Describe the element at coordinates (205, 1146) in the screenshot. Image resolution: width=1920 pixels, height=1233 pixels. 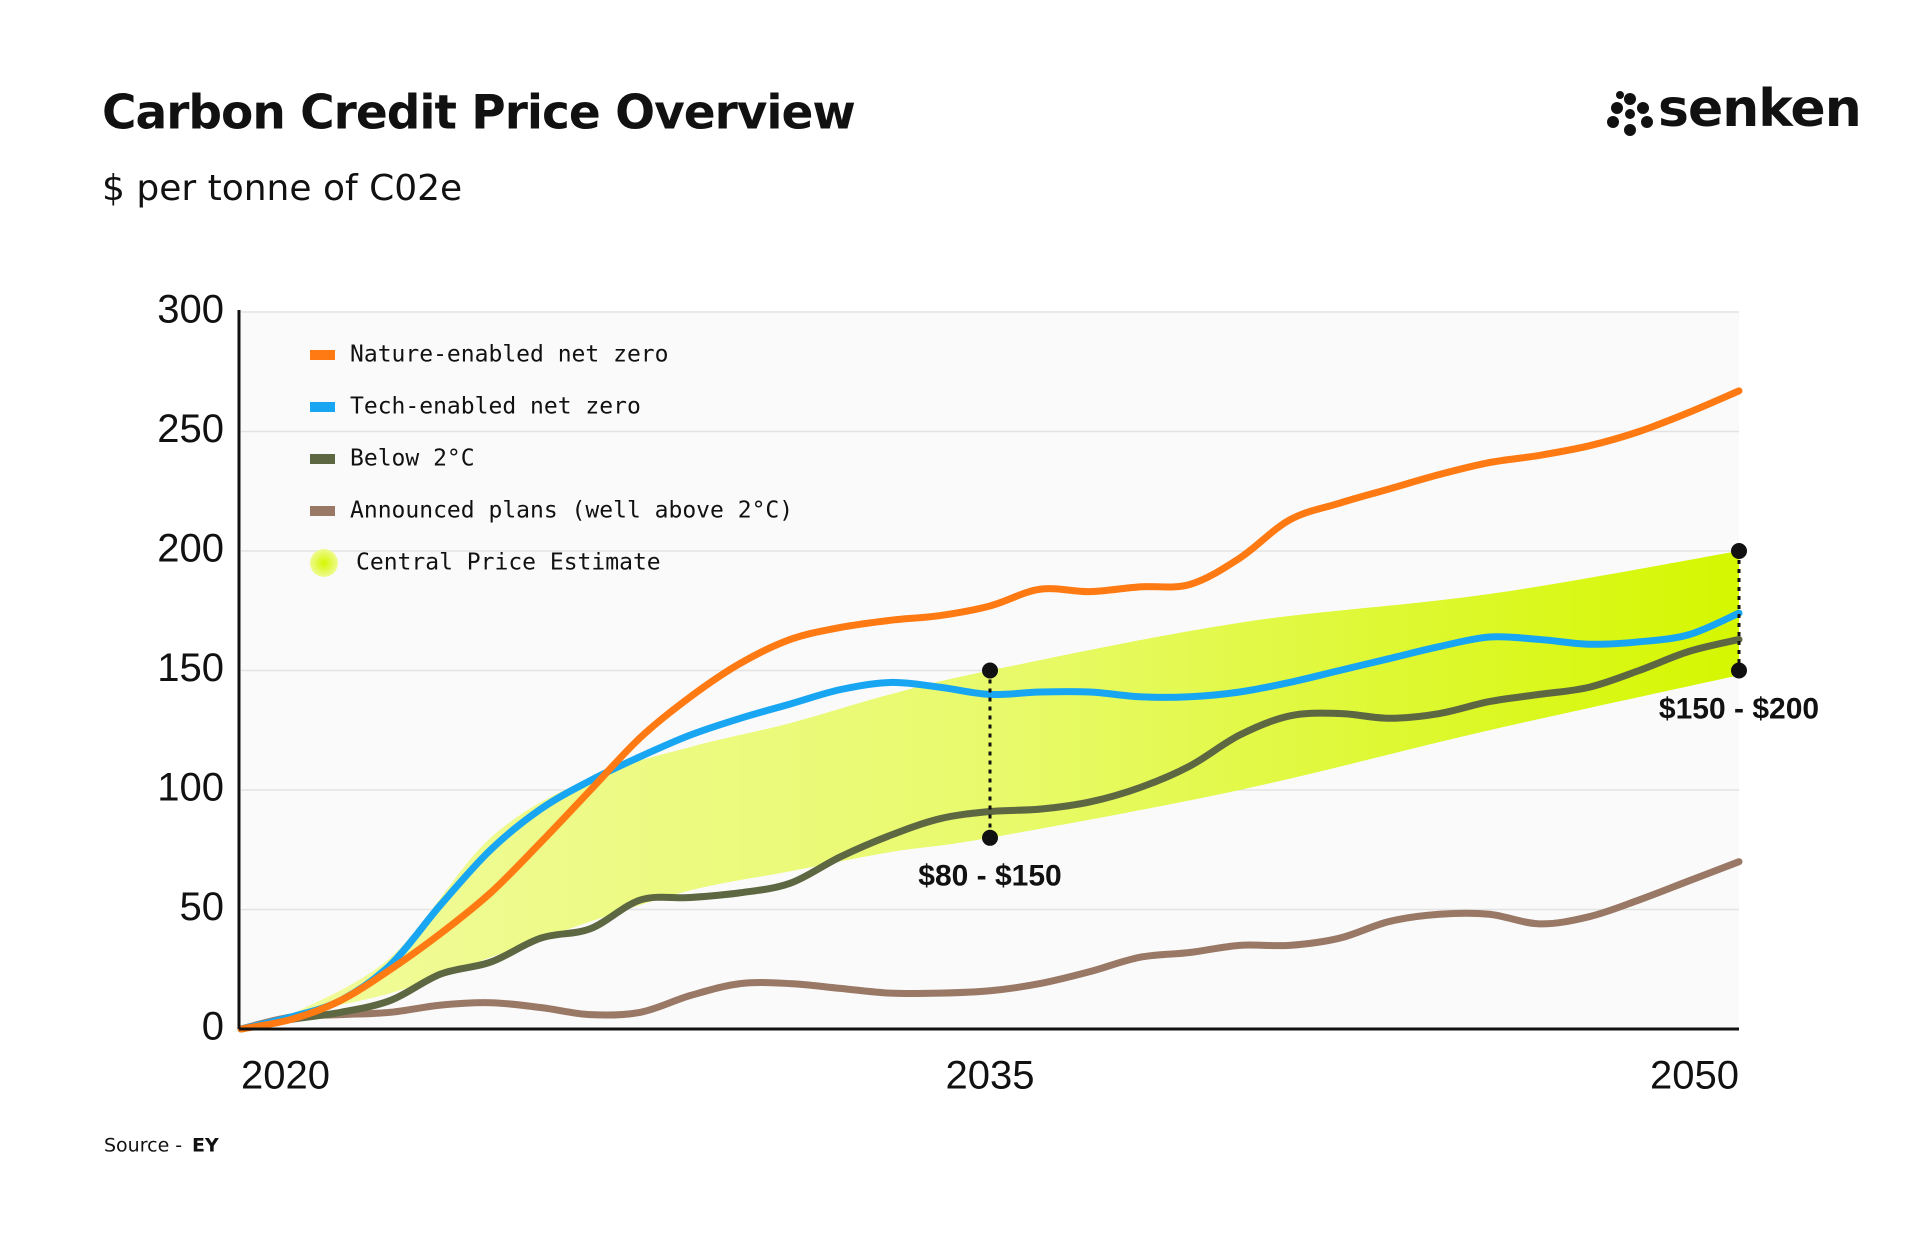
I see `source-name: EY` at that location.